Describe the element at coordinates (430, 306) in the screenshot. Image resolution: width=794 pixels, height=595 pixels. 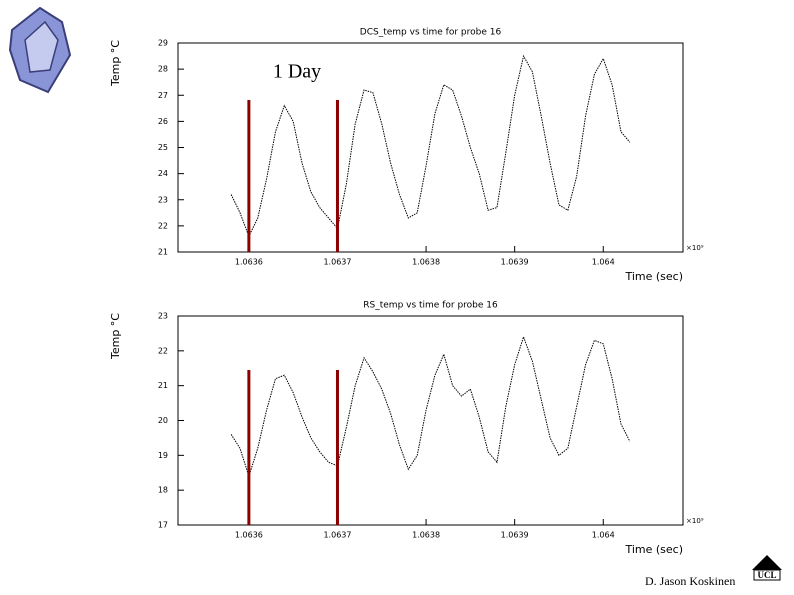
I see `chart-title: RS_temp vs time for probe 16` at that location.